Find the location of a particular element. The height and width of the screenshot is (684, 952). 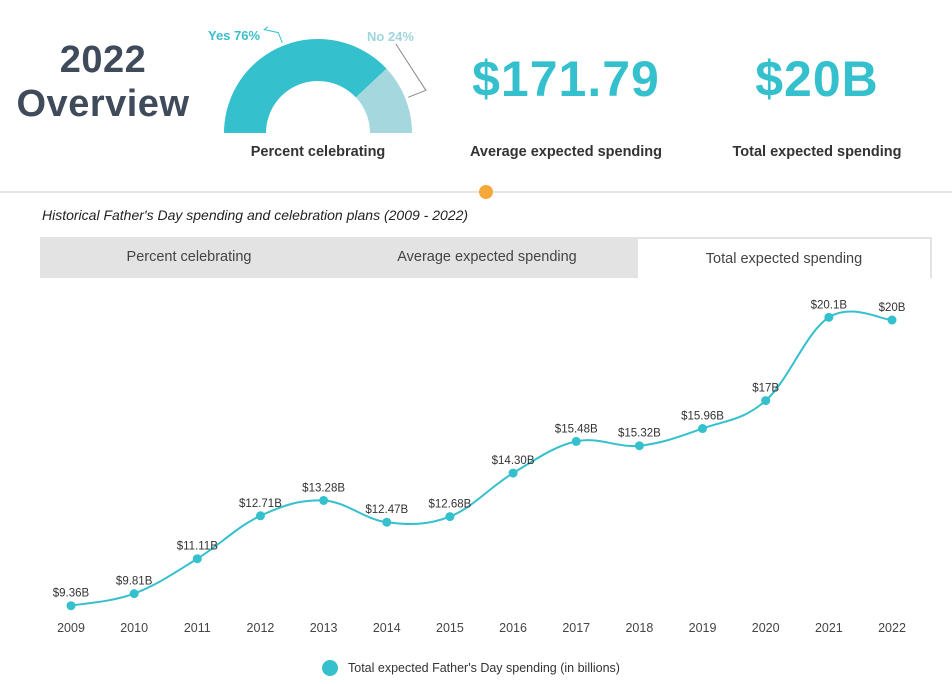

overview-year: 2022 is located at coordinates (103, 60).